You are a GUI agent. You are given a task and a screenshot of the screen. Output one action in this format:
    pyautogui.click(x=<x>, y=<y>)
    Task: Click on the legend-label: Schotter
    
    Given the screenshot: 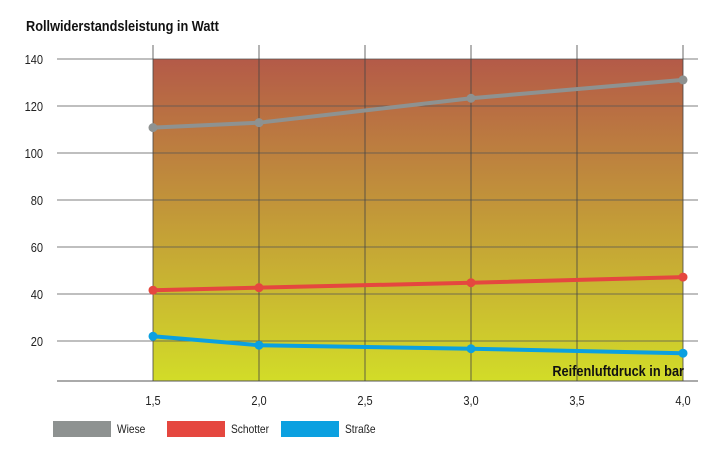 What is the action you would take?
    pyautogui.click(x=250, y=429)
    